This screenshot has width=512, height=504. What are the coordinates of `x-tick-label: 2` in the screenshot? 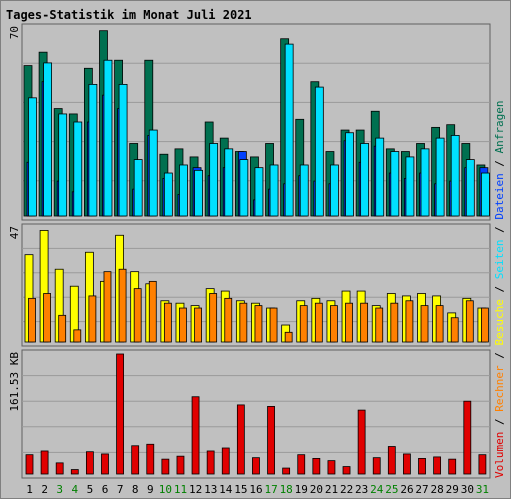 It's located at (44, 489).